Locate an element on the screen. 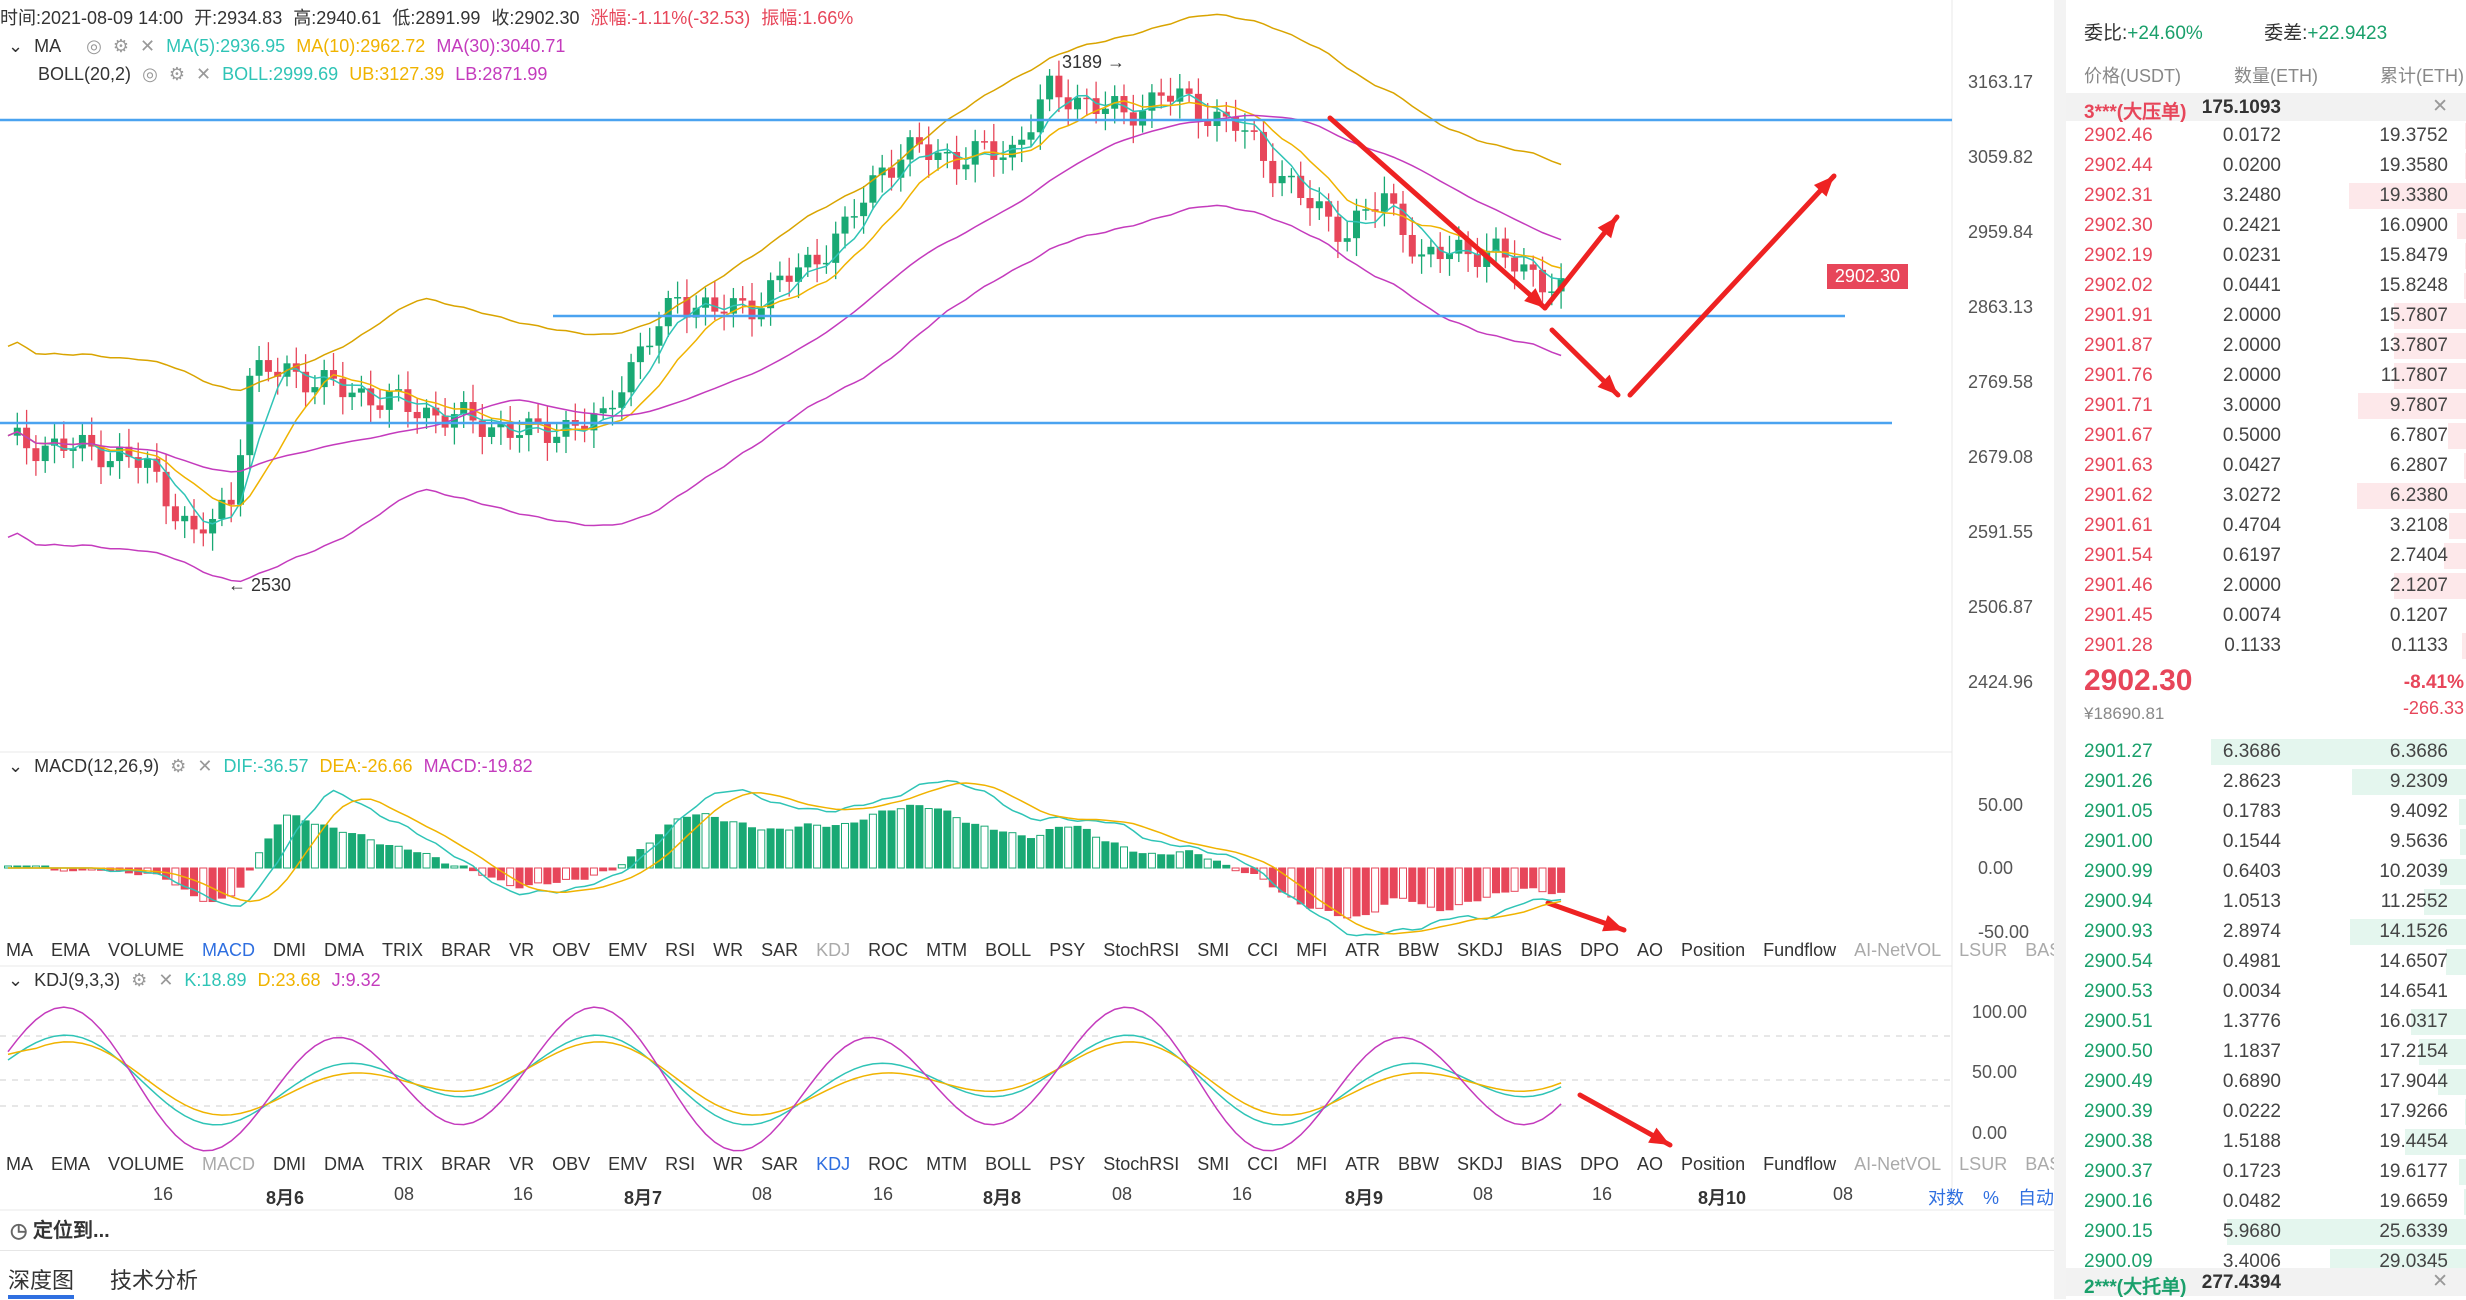  indicator-tab: BOLL is located at coordinates (1008, 950).